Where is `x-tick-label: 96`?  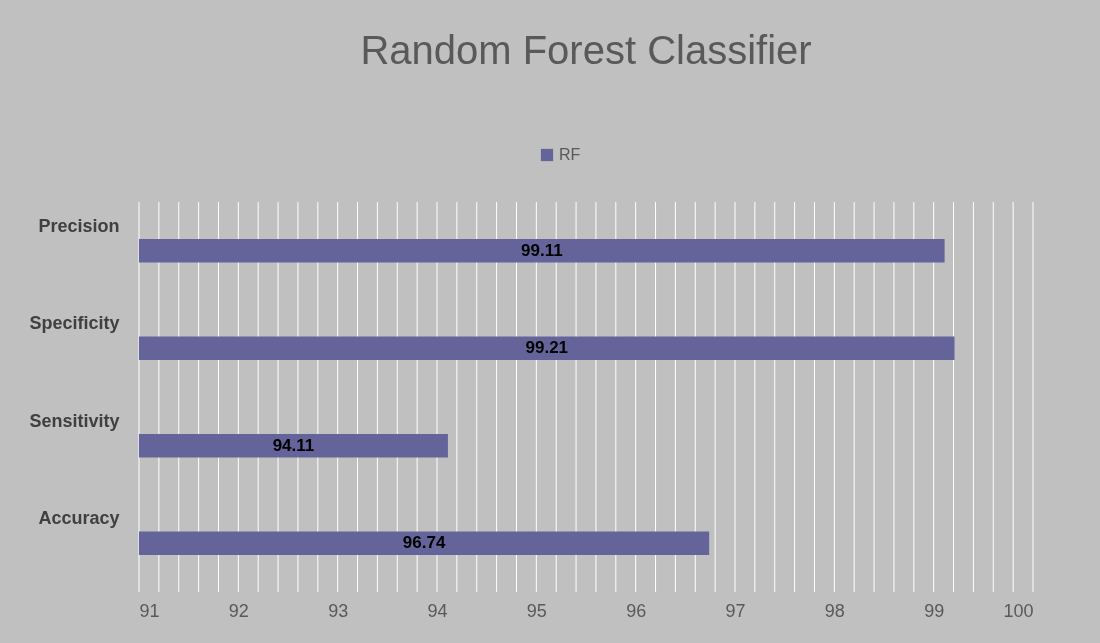 x-tick-label: 96 is located at coordinates (636, 610).